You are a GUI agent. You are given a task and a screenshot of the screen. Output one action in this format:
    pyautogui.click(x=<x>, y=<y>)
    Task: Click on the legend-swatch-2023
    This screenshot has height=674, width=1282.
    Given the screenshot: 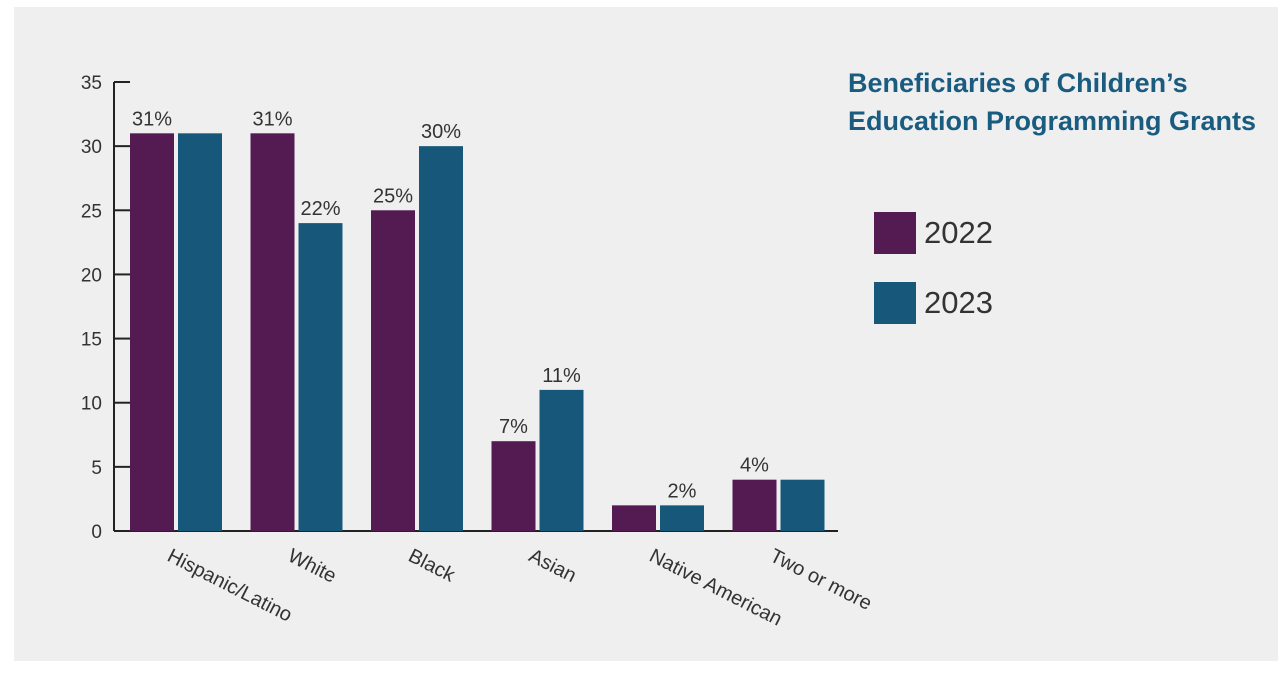 What is the action you would take?
    pyautogui.click(x=895, y=303)
    